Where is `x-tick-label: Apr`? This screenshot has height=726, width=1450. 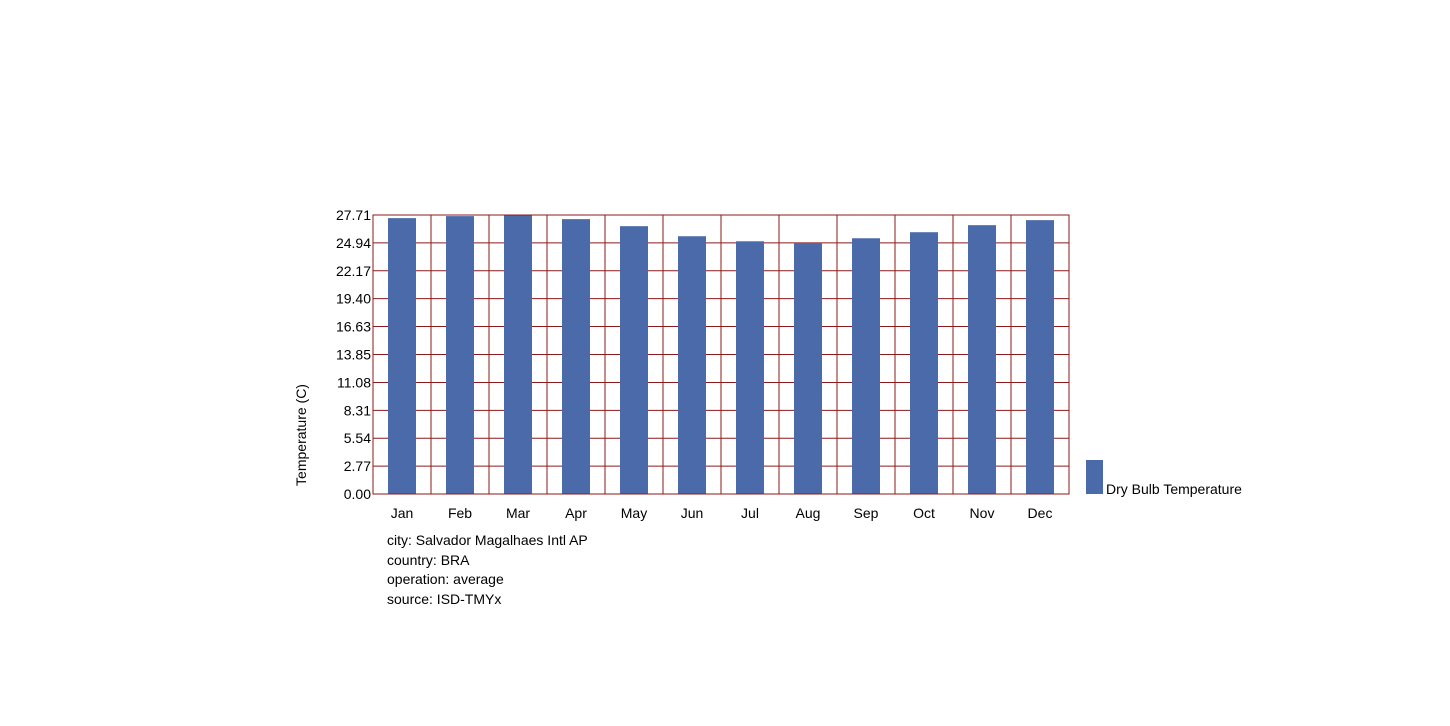 x-tick-label: Apr is located at coordinates (576, 513).